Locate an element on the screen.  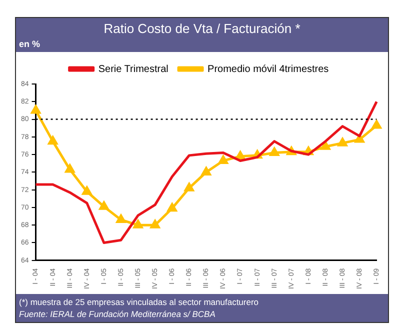
source-note: Fuente: IERAL de Fundación Mediterránea s/ BCBA is located at coordinates (117, 314).